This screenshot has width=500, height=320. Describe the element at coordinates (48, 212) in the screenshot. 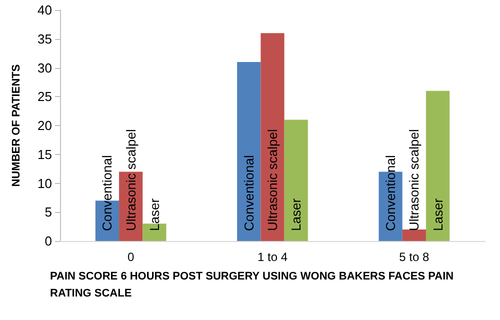

I see `y-tick-label: 5` at that location.